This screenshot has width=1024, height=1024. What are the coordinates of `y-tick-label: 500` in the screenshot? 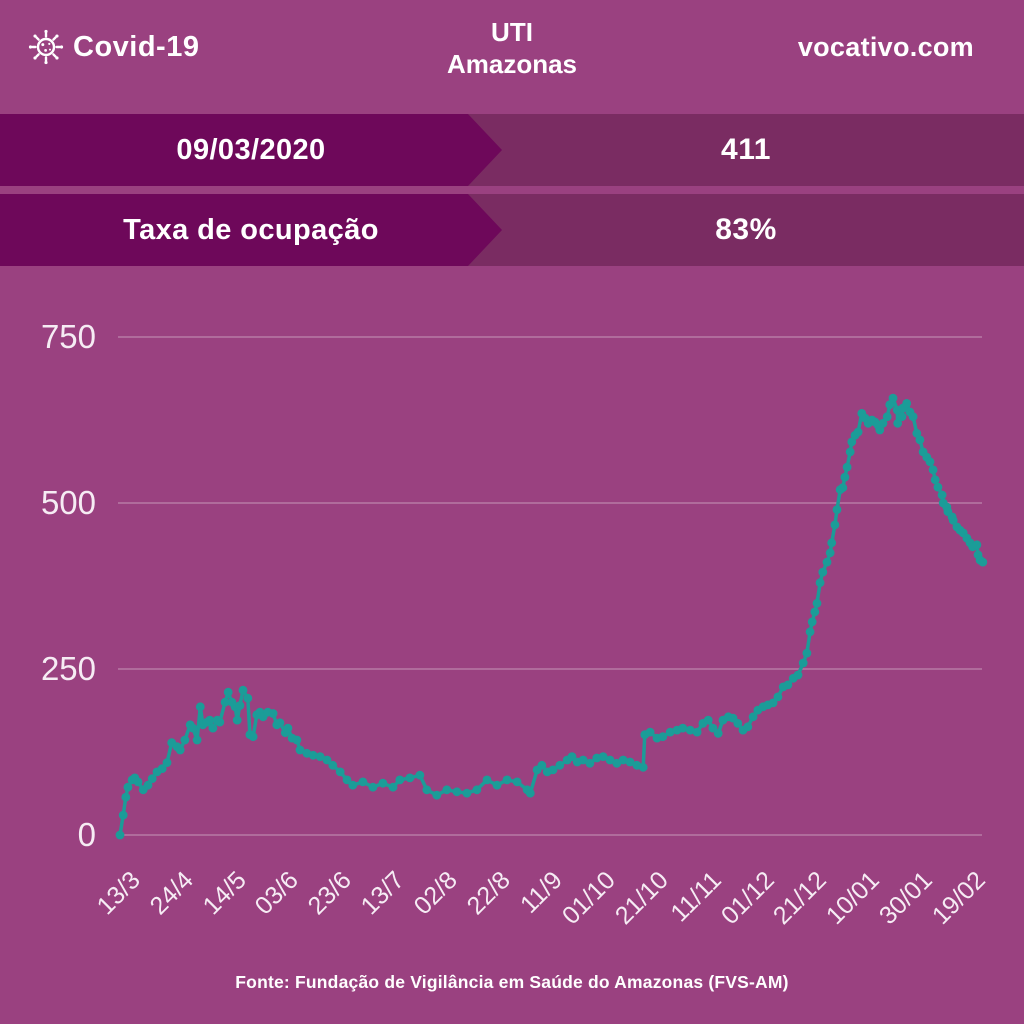 It's located at (68, 502).